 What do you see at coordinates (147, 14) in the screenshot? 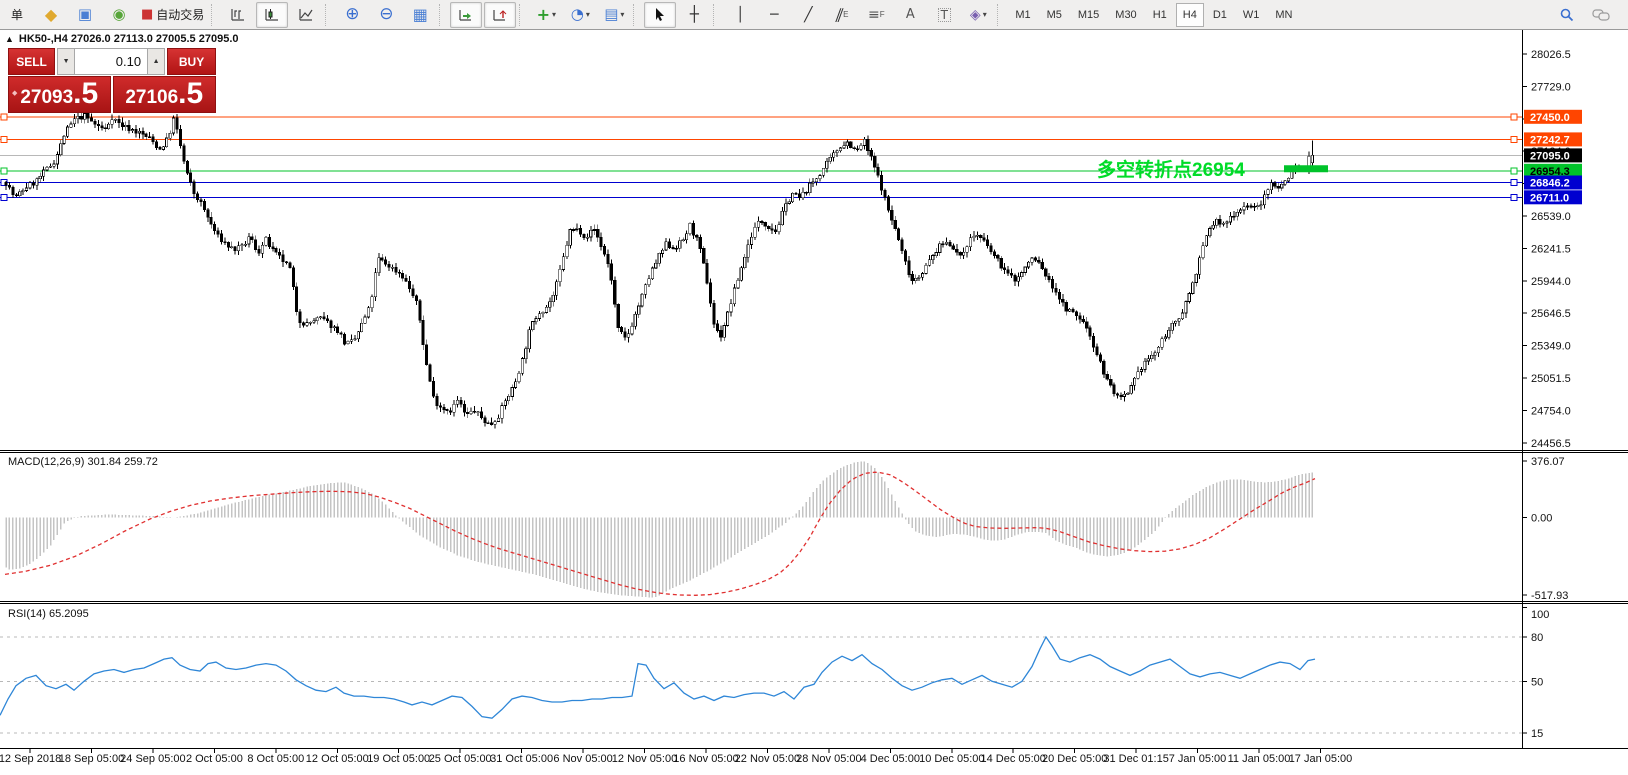
I see `autotrading-icon: ■` at bounding box center [147, 14].